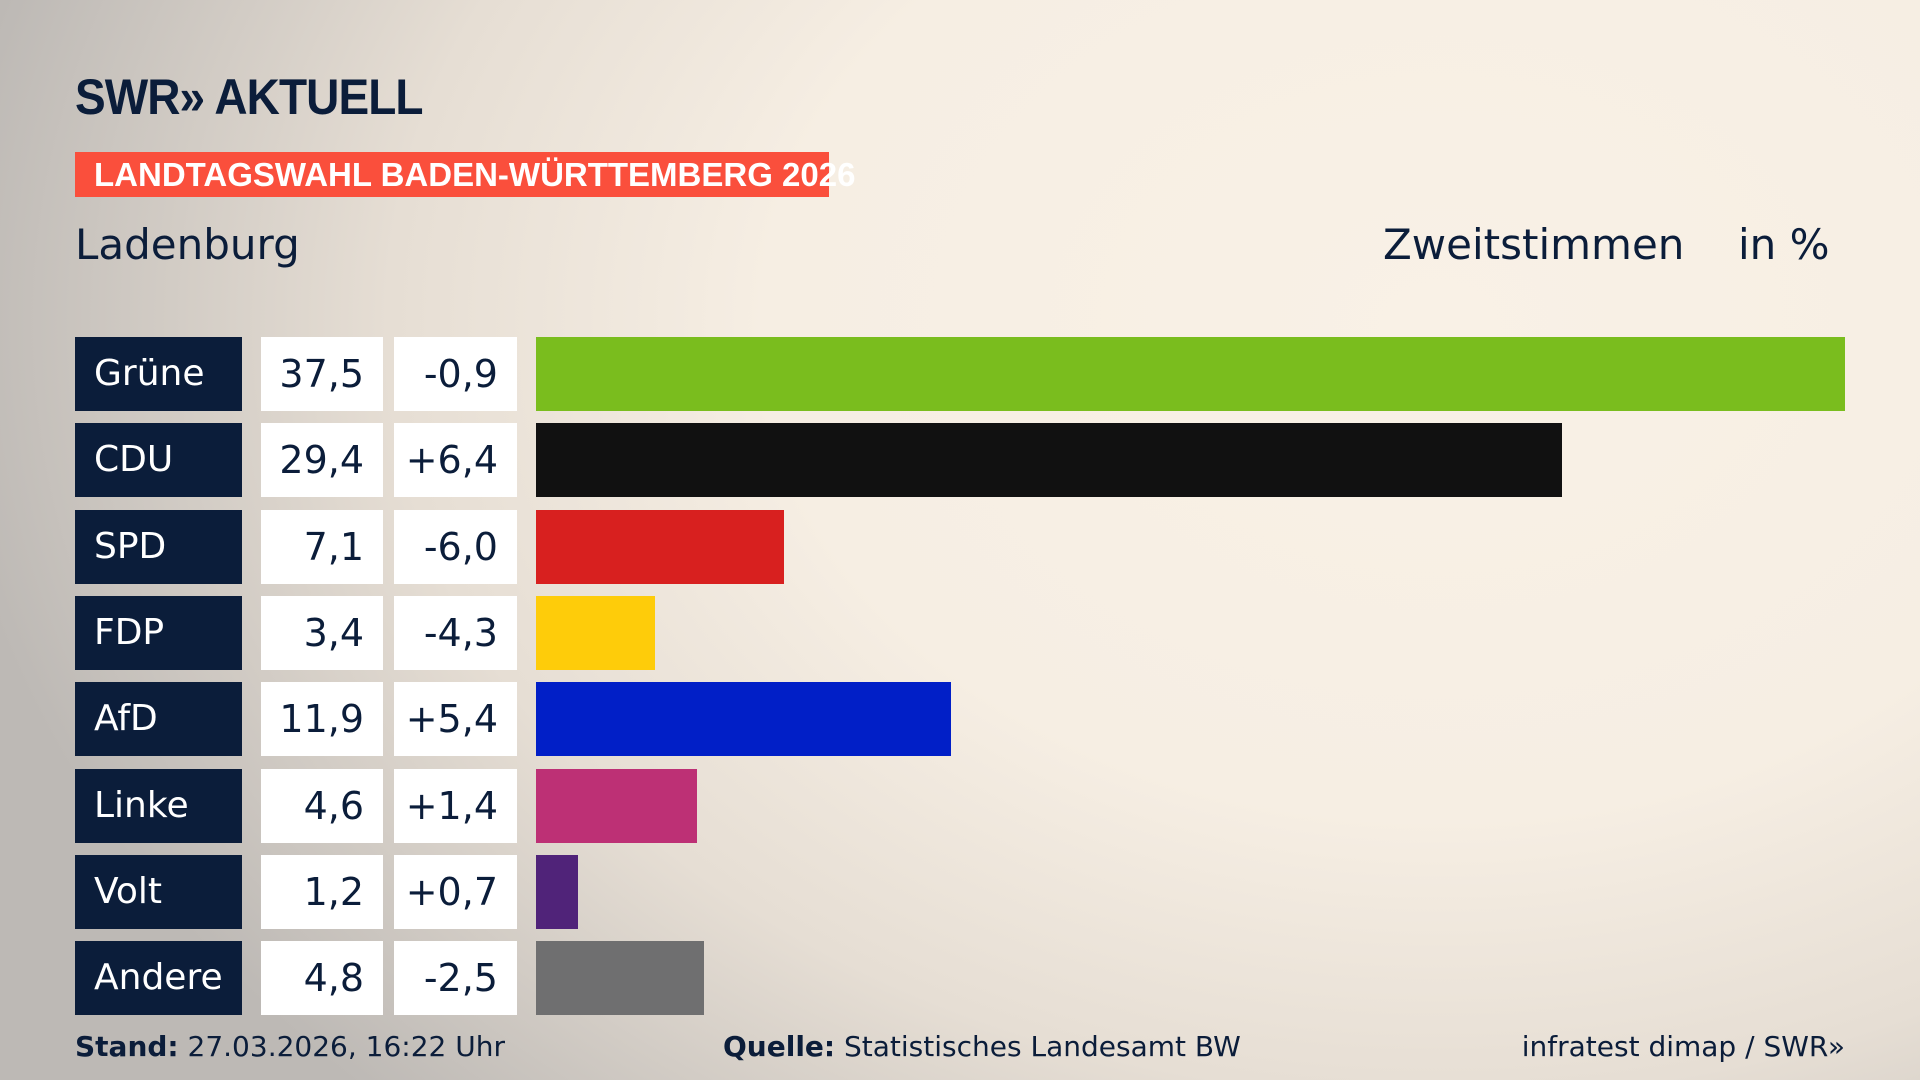 This screenshot has height=1080, width=1920. I want to click on value-label: 4,6, so click(322, 805).